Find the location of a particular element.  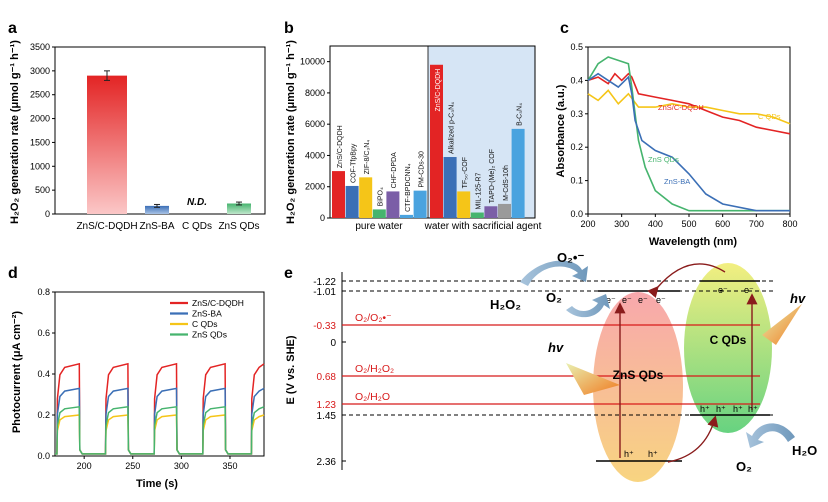

panel-b-bar-label: TAPD-(Me)₂ COF is located at coordinates (492, 176).